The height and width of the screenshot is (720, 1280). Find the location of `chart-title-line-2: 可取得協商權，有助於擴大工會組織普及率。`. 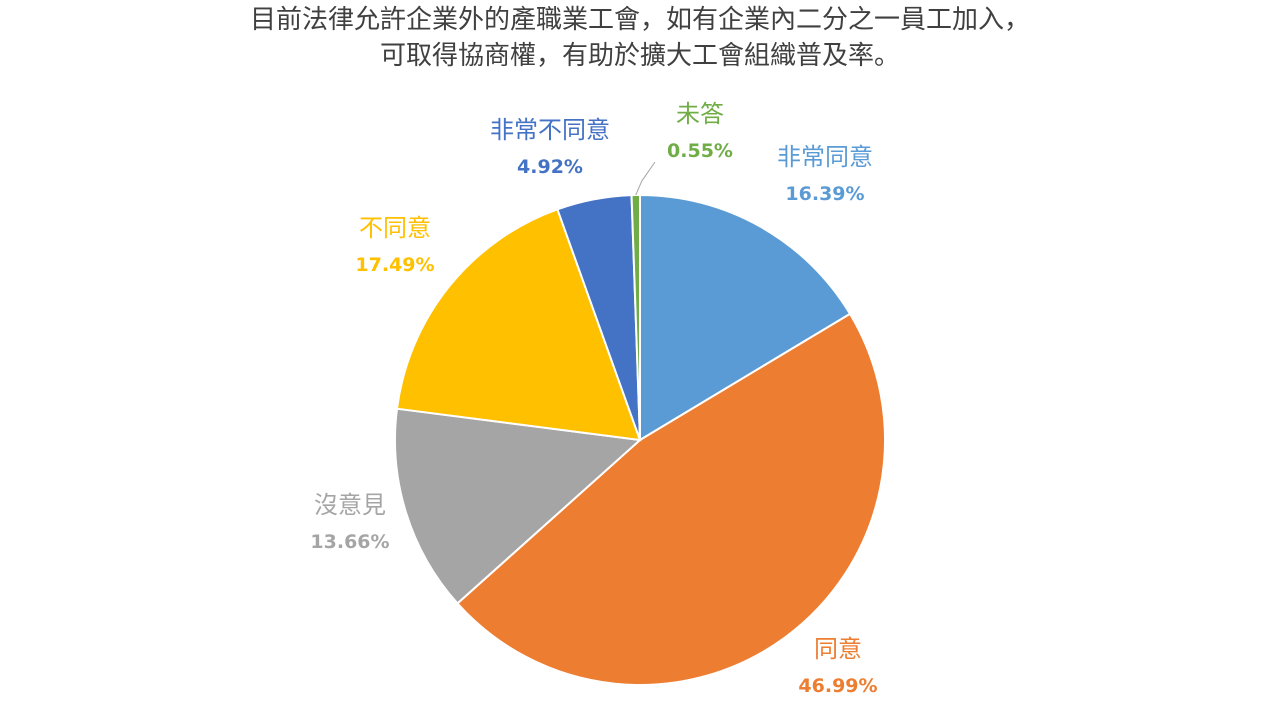

chart-title-line-2: 可取得協商權，有助於擴大工會組織普及率。 is located at coordinates (639, 56).